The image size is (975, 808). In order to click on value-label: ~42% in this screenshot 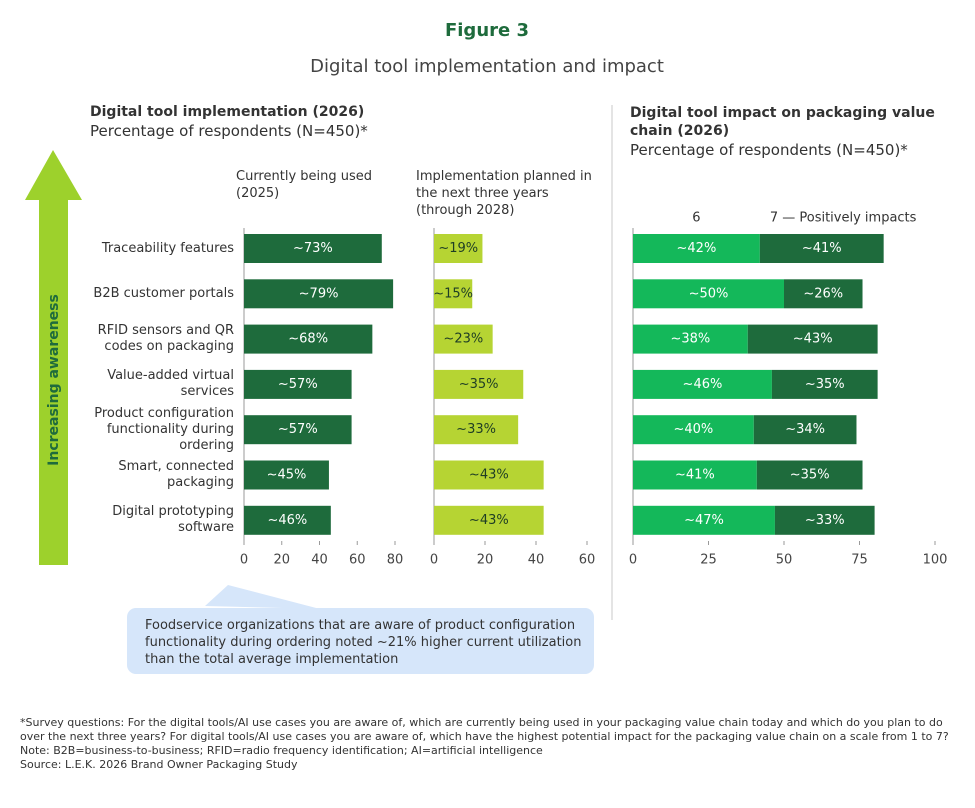, I will do `click(697, 248)`.